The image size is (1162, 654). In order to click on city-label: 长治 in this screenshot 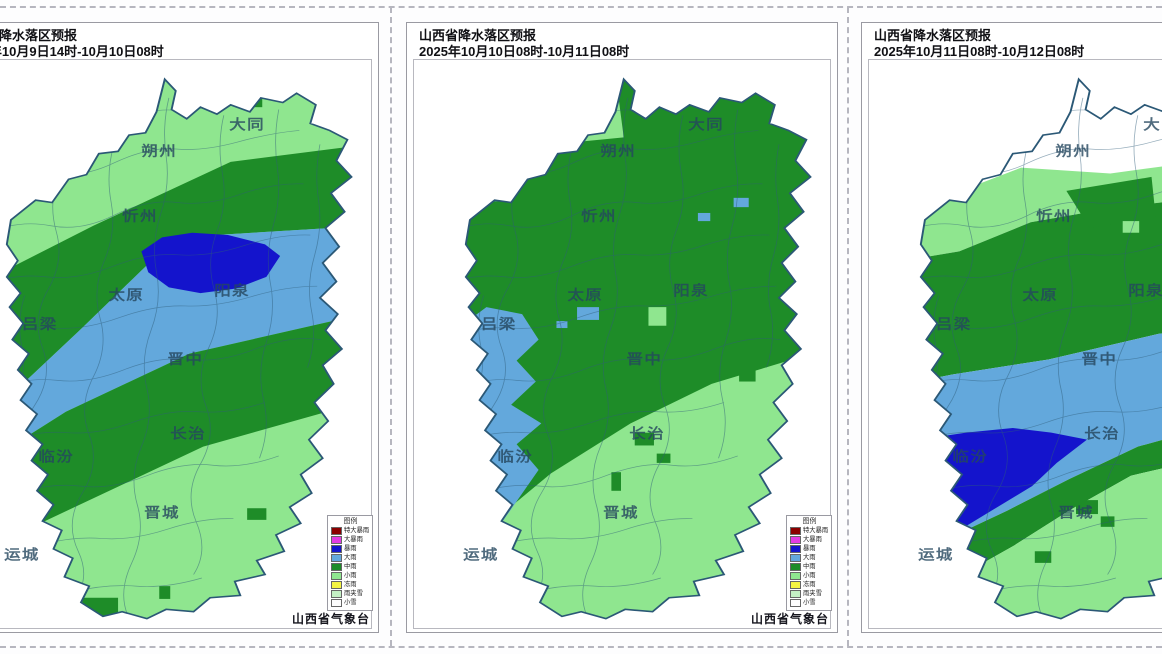, I will do `click(647, 434)`.